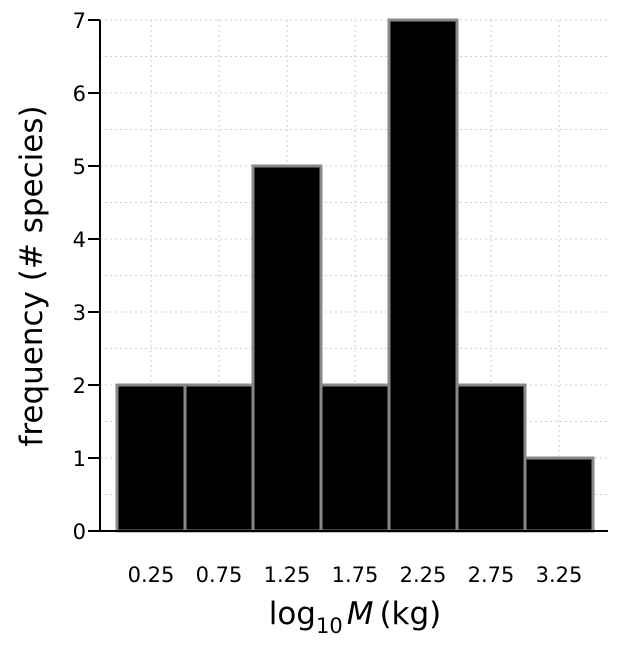 The width and height of the screenshot is (617, 647). What do you see at coordinates (491, 458) in the screenshot?
I see `bar-2.75` at bounding box center [491, 458].